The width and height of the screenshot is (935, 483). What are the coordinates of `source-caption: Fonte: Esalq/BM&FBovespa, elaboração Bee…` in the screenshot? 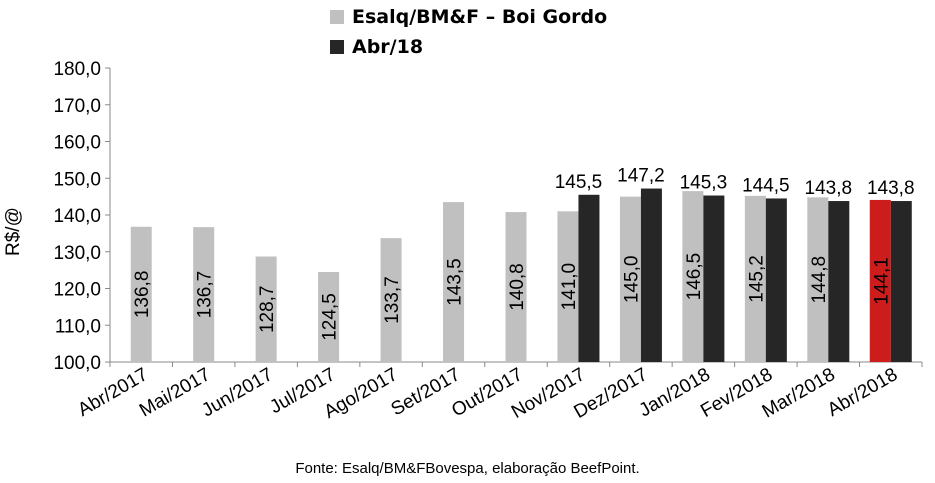 It's located at (467, 468).